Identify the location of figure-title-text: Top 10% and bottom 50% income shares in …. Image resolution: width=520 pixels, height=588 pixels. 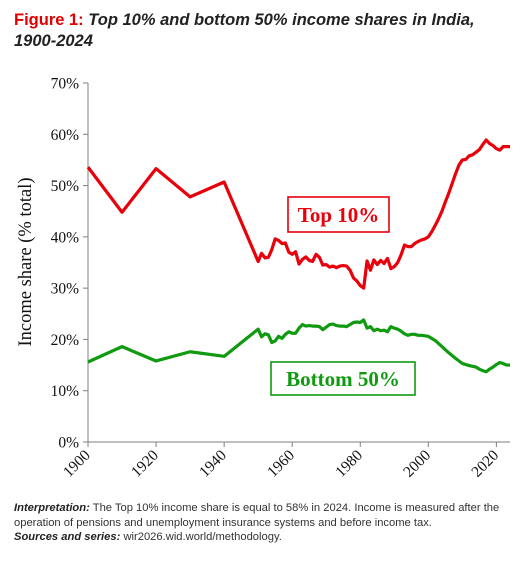
(244, 30).